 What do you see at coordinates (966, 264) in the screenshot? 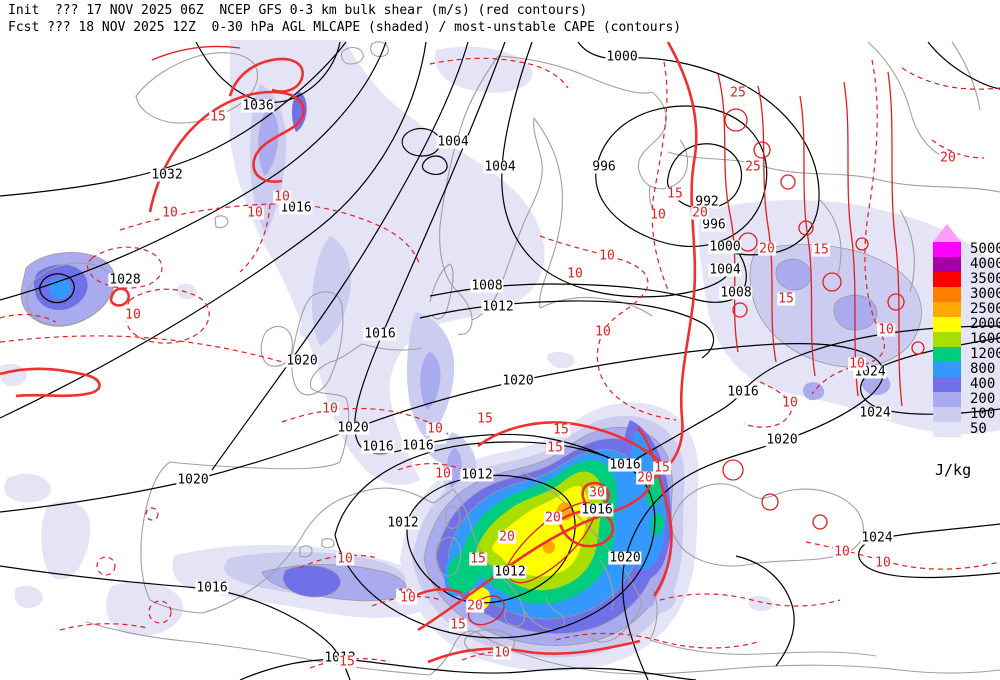
I see `legend-row: 4000` at bounding box center [966, 264].